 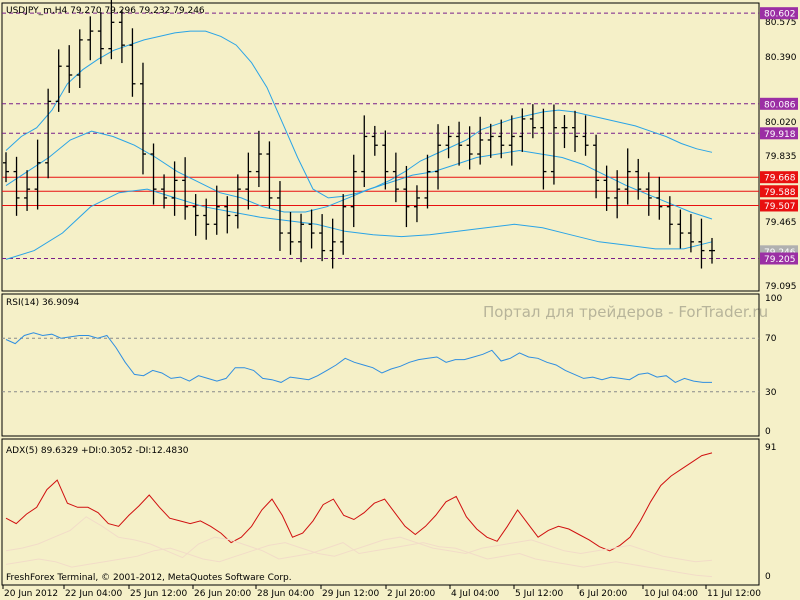 What do you see at coordinates (285, 594) in the screenshot?
I see `x-tick-label: 28 Jun 04:00` at bounding box center [285, 594].